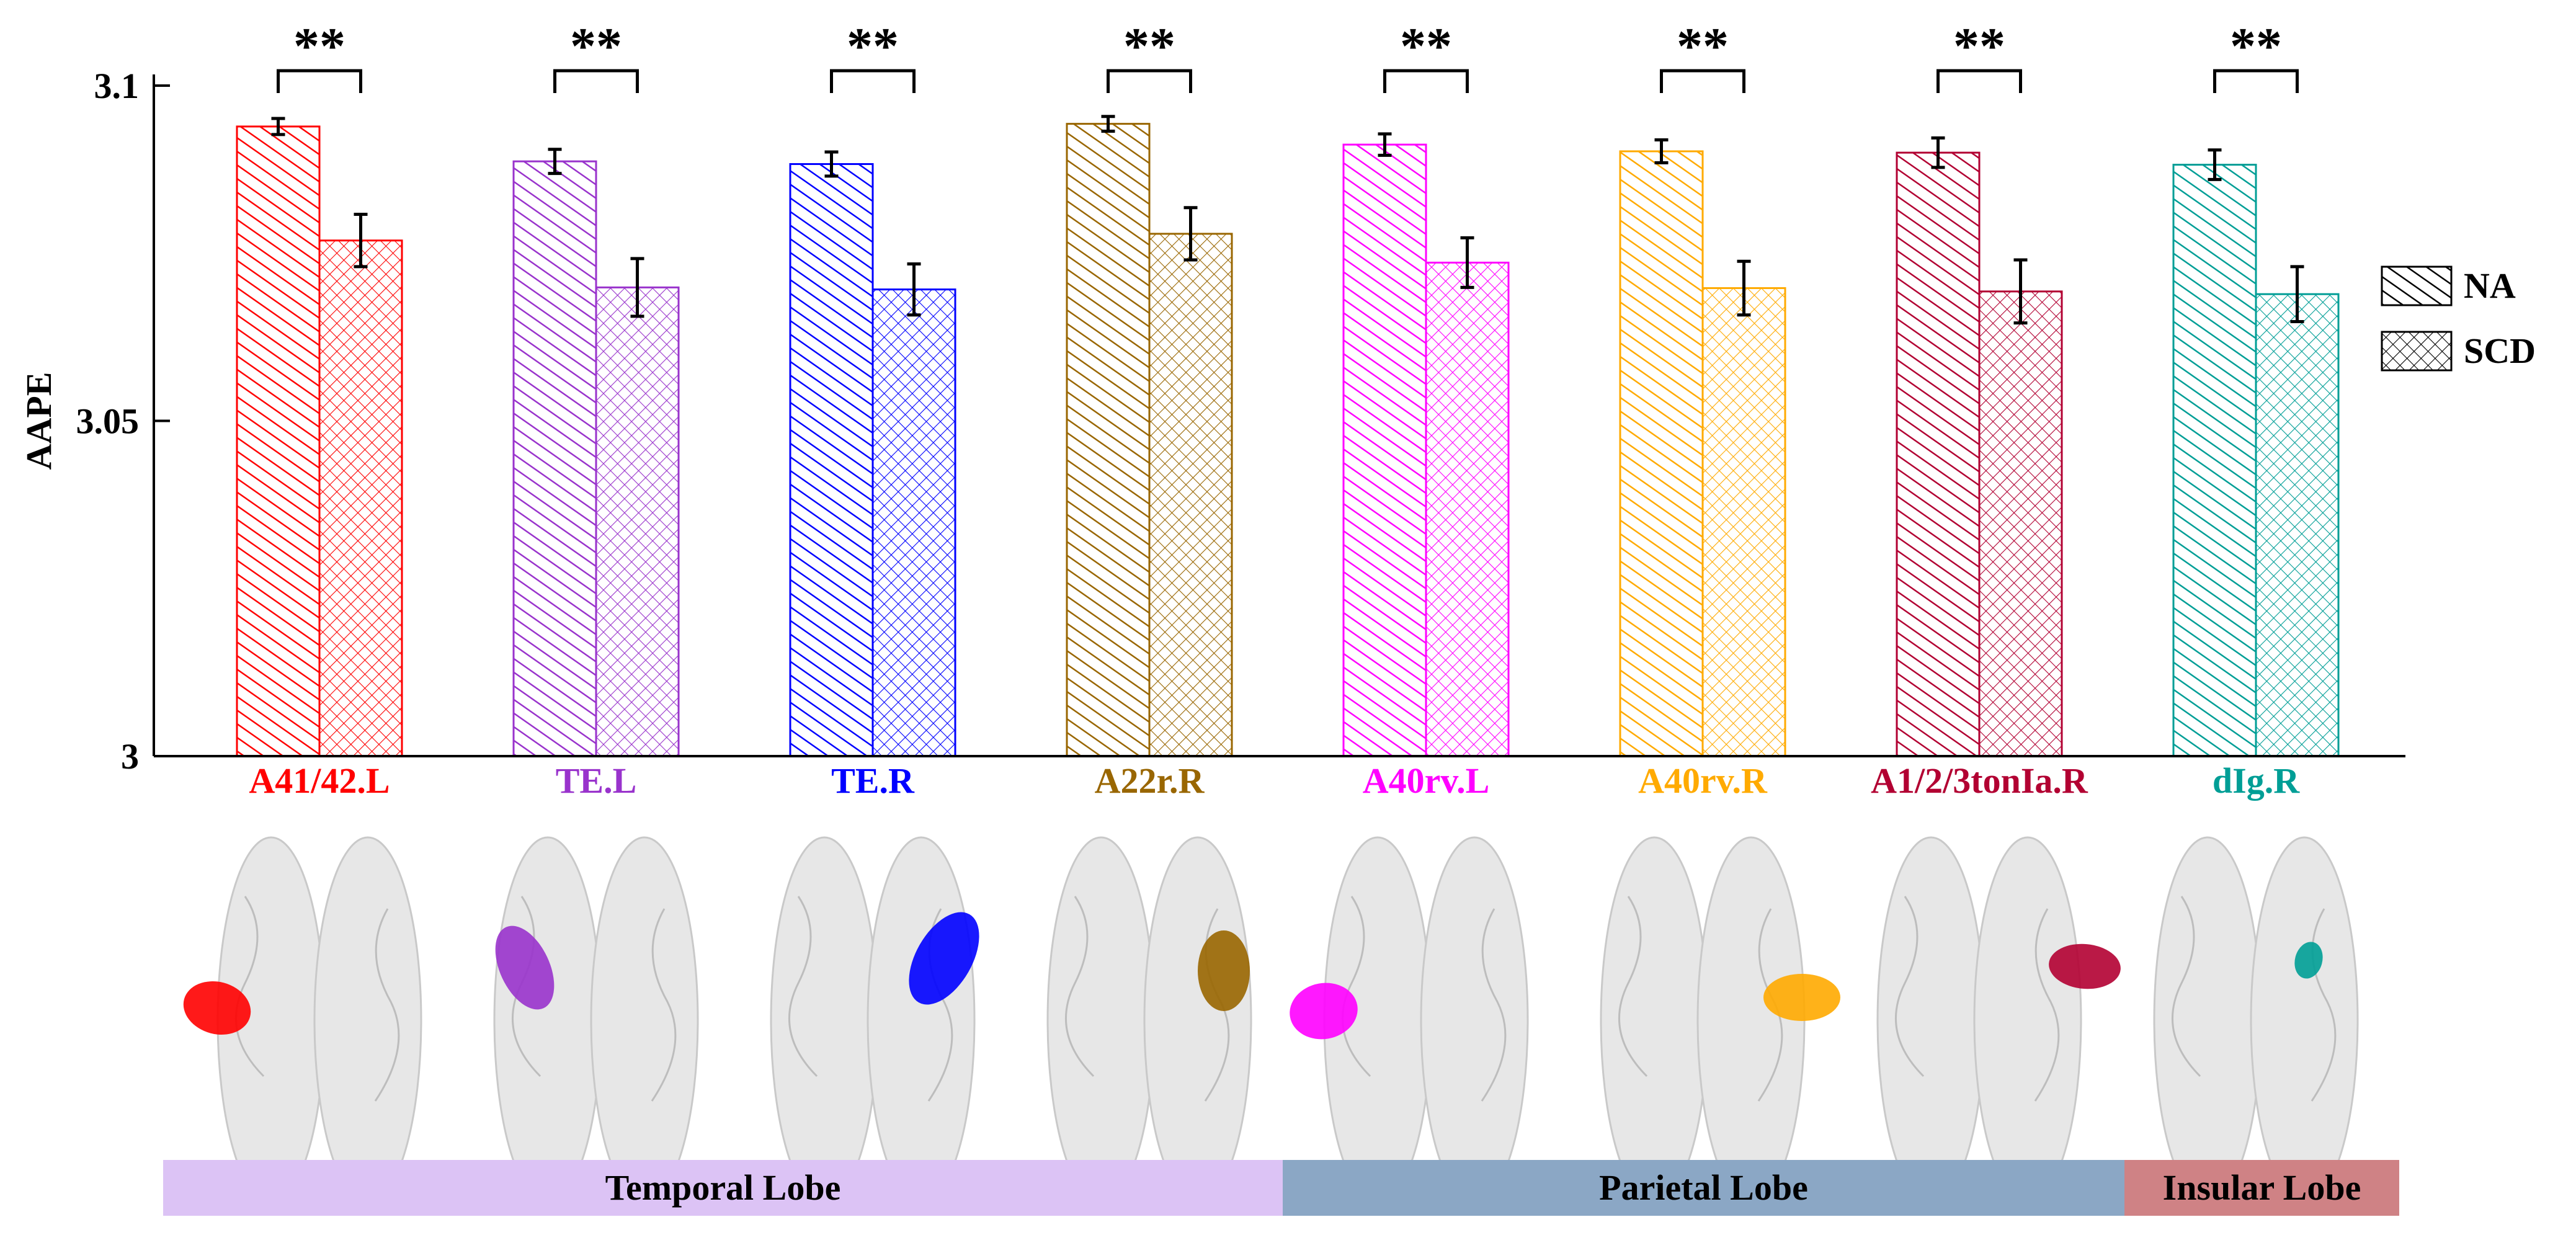 Image resolution: width=2576 pixels, height=1235 pixels. I want to click on bar-group-4: **, so click(1426, 387).